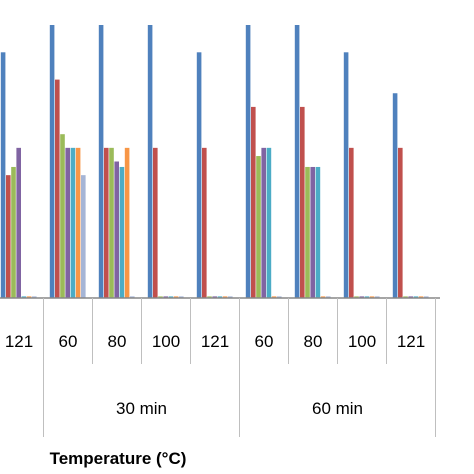  Describe the element at coordinates (239, 408) in the screenshot. I see `group-labels: 30 min 60 min` at that location.